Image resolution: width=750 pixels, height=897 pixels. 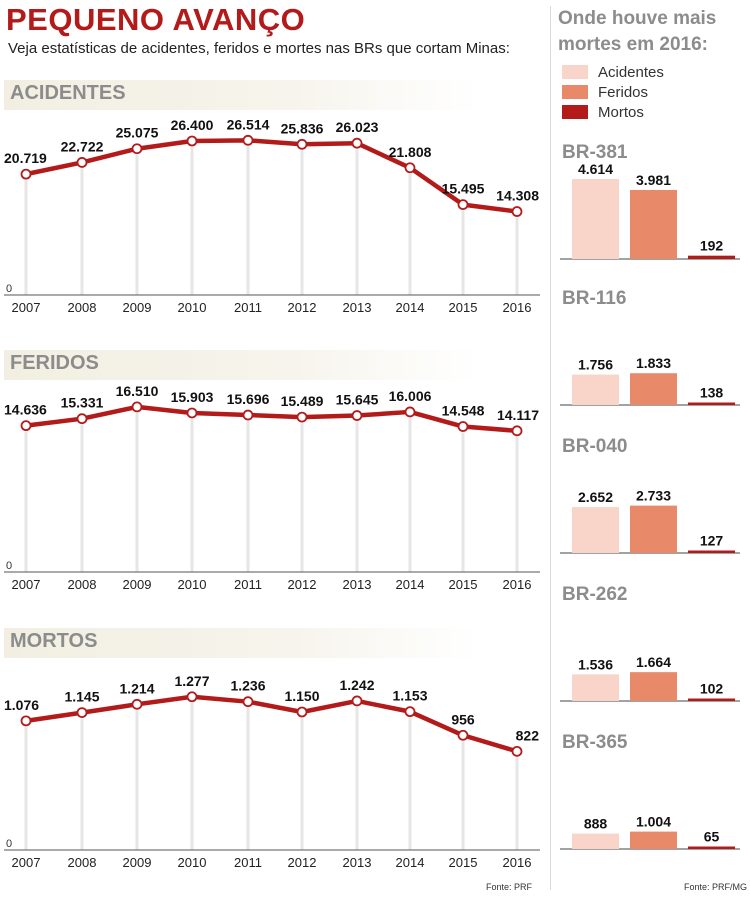 I want to click on legend-item-feridos: Feridos, so click(x=613, y=92).